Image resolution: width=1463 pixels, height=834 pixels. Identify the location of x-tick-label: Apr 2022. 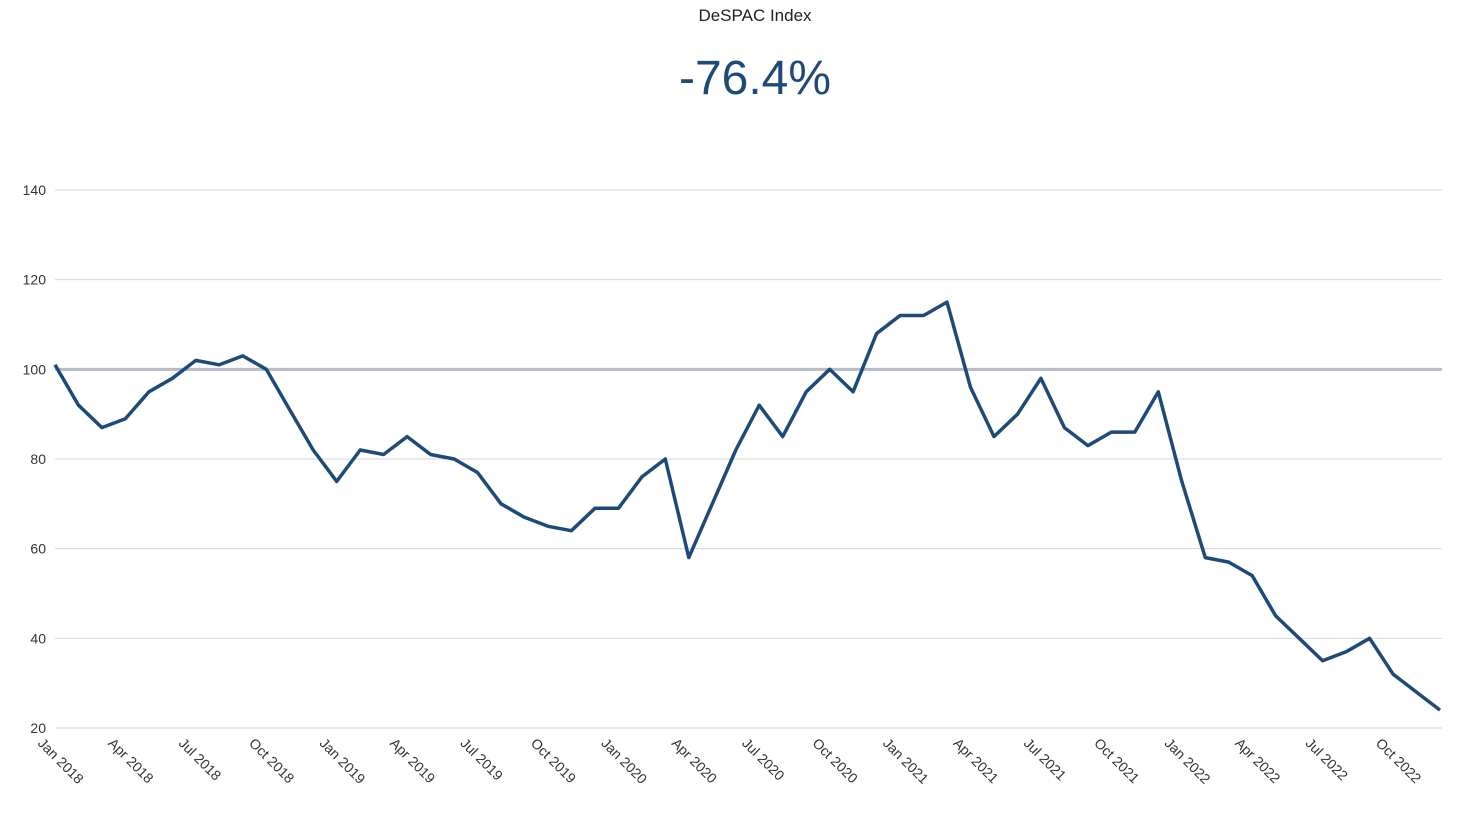
(1258, 761).